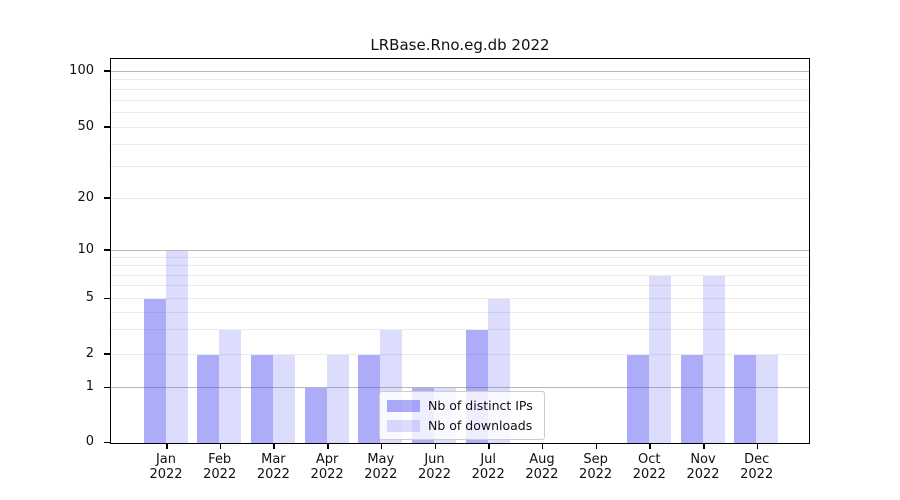 The image size is (900, 500). What do you see at coordinates (369, 398) in the screenshot?
I see `bar-ips-may` at bounding box center [369, 398].